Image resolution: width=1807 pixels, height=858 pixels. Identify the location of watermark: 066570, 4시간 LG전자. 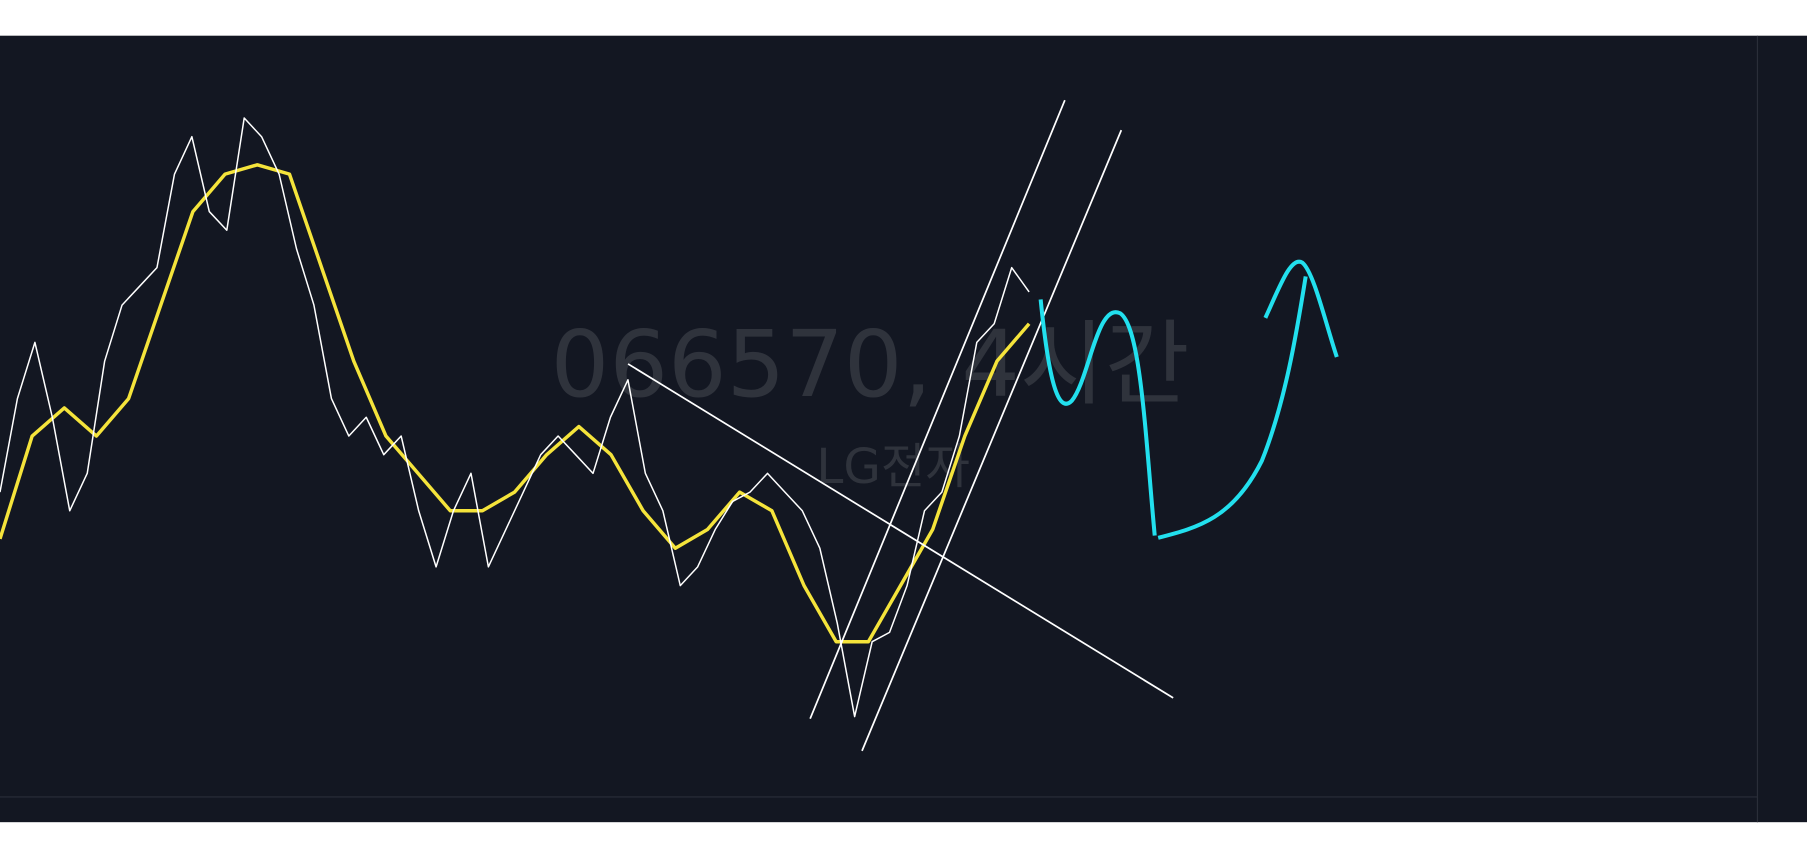
(870, 402).